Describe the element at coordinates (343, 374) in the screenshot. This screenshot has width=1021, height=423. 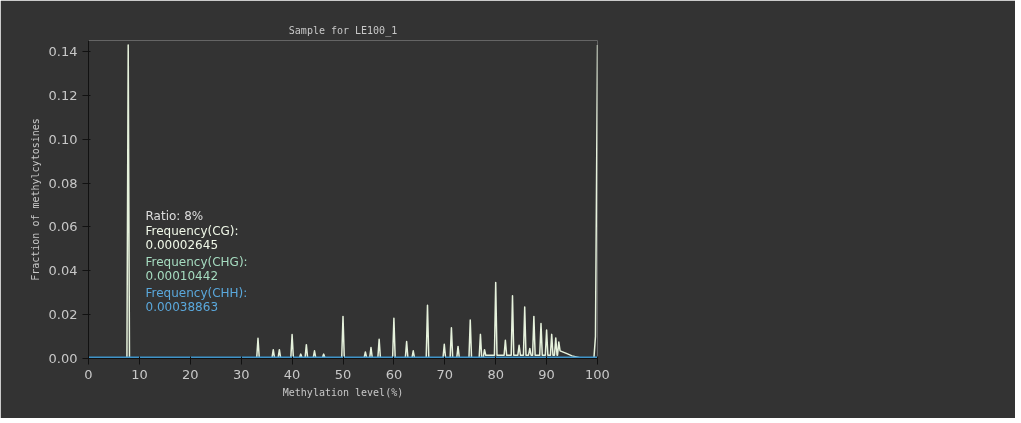
I see `x-tick-label: 50` at that location.